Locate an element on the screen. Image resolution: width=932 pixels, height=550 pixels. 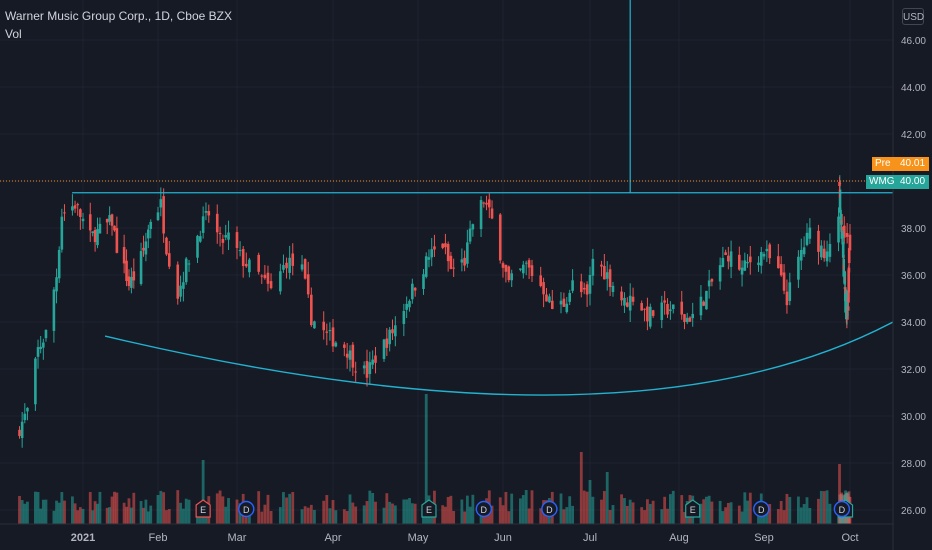
marker-label: E is located at coordinates (203, 510).